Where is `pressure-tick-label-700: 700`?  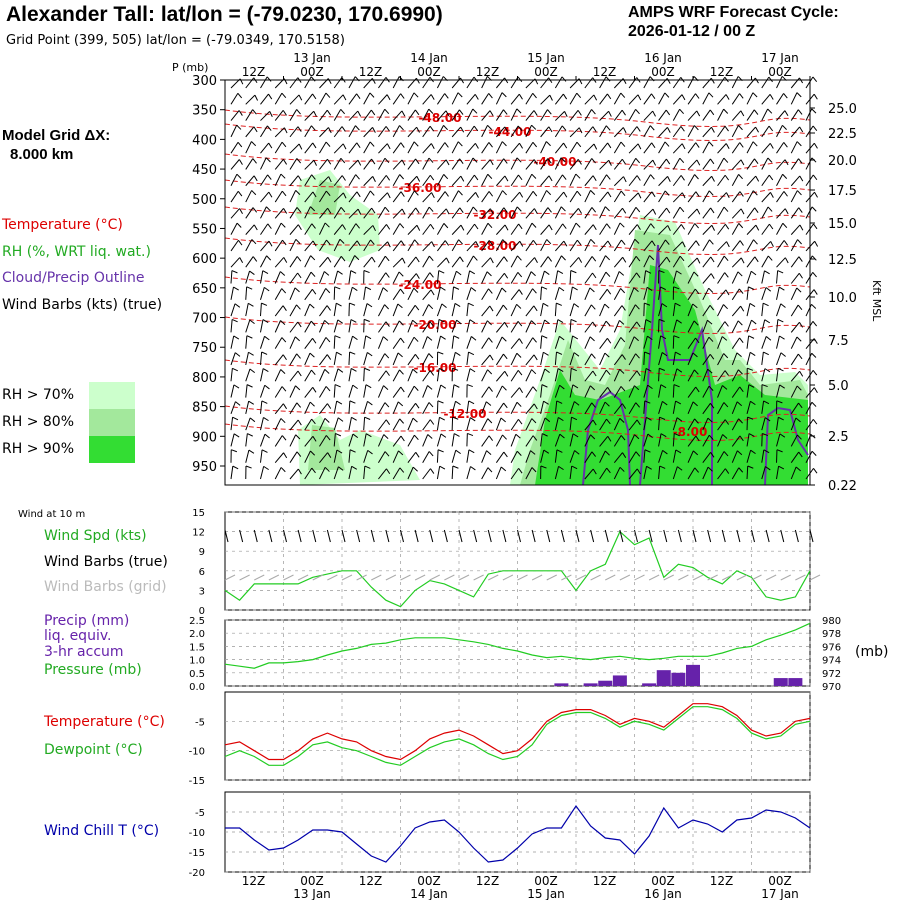 pressure-tick-label-700: 700 is located at coordinates (204, 319).